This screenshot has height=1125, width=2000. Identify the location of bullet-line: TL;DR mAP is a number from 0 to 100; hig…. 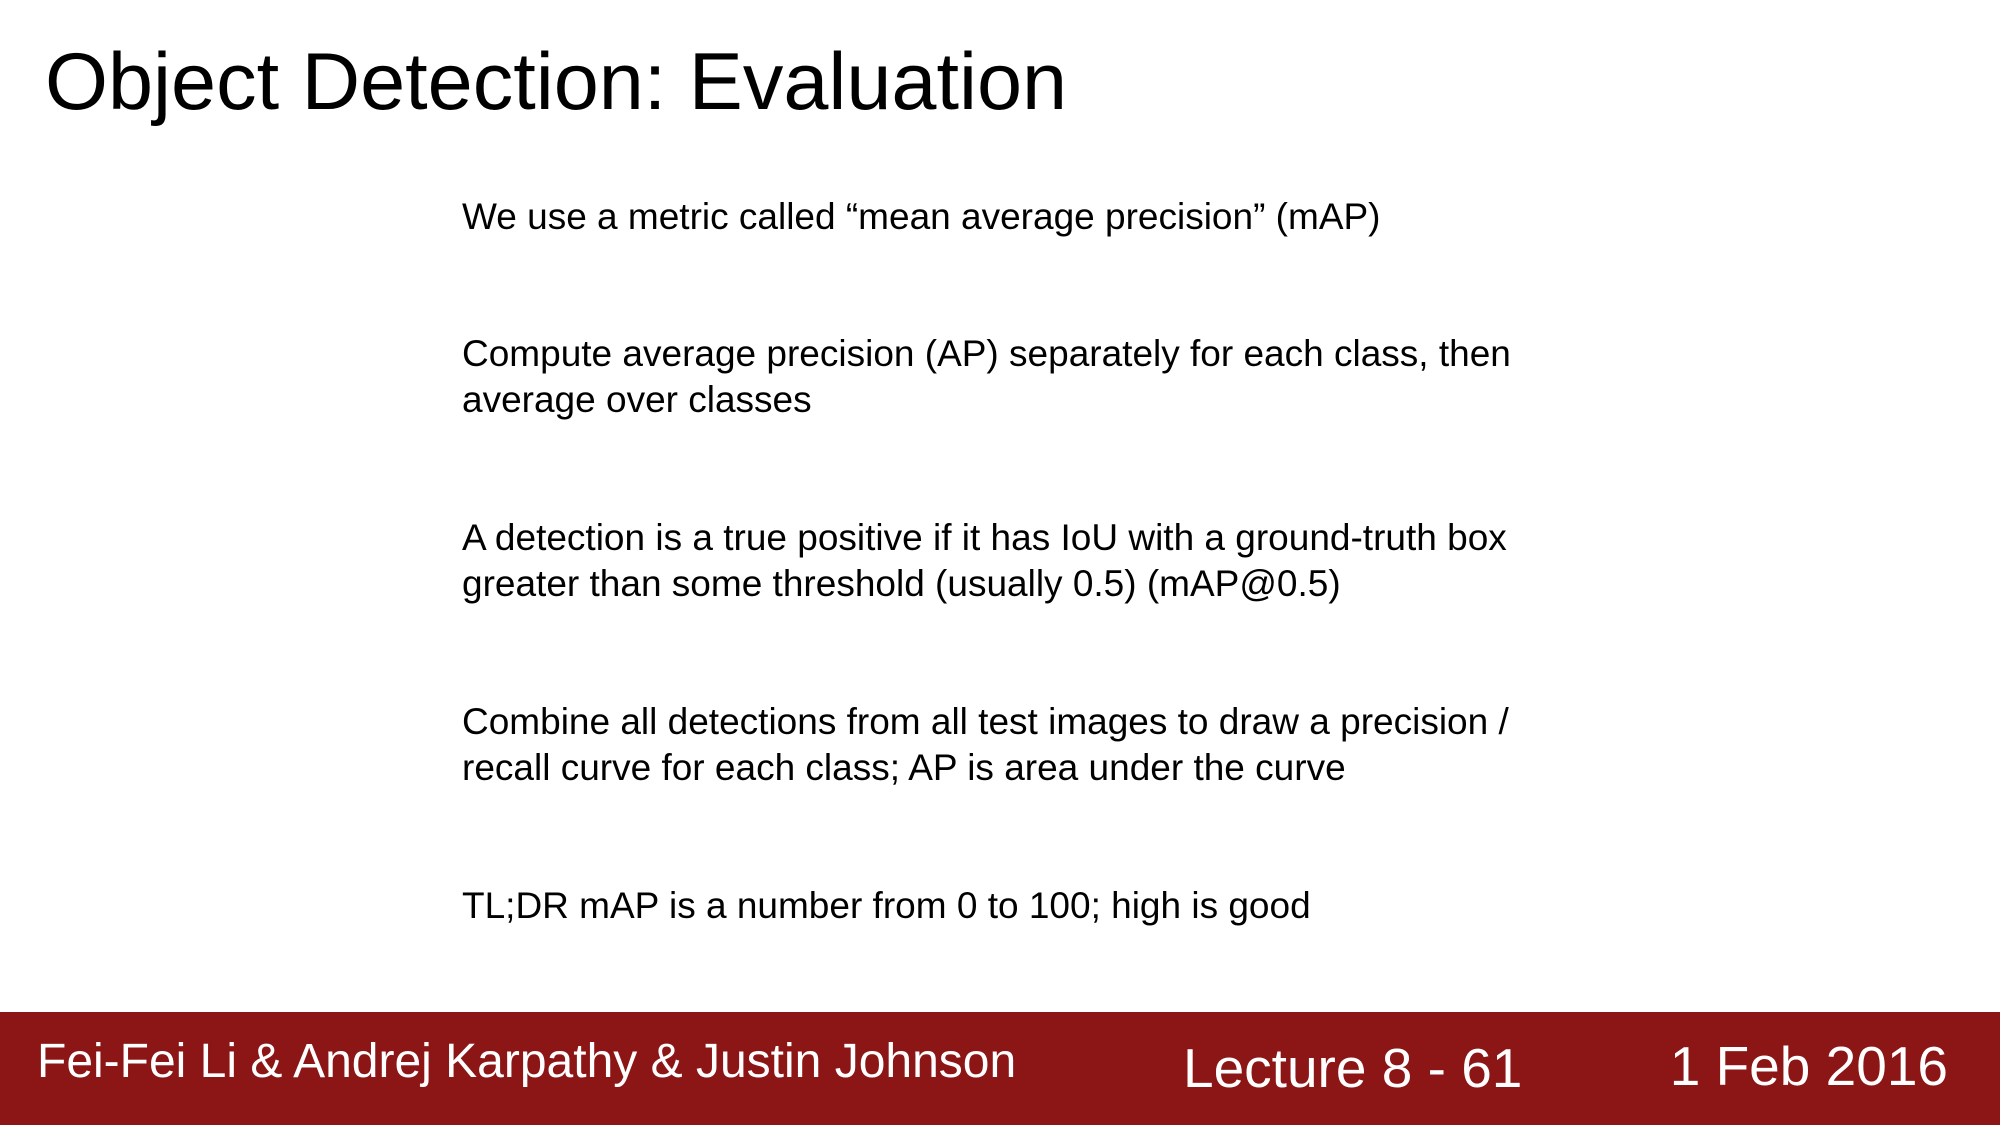
(886, 905).